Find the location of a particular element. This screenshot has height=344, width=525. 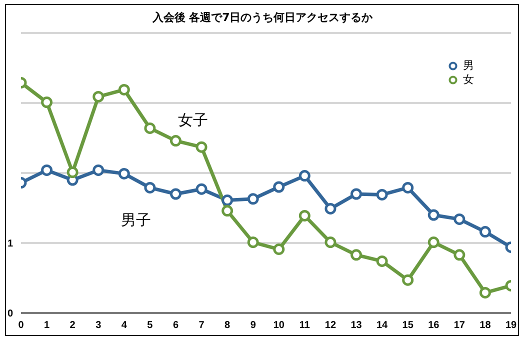

x-tick-label: 19 is located at coordinates (511, 326).